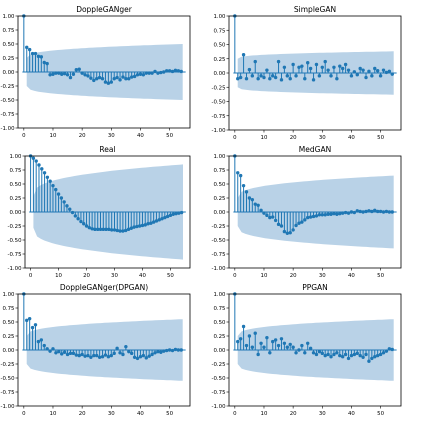 Image resolution: width=422 pixels, height=423 pixels. What do you see at coordinates (351, 414) in the screenshot?
I see `x-tick-label: 40` at bounding box center [351, 414].